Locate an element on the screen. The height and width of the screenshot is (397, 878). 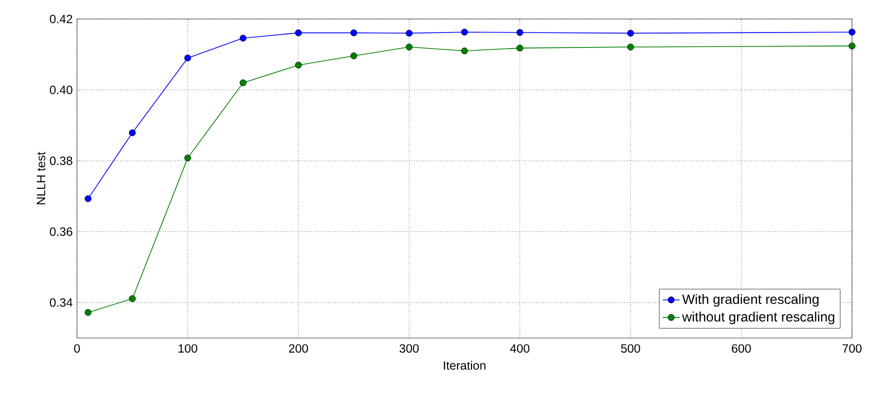
x-tick-label: 400 is located at coordinates (520, 348).